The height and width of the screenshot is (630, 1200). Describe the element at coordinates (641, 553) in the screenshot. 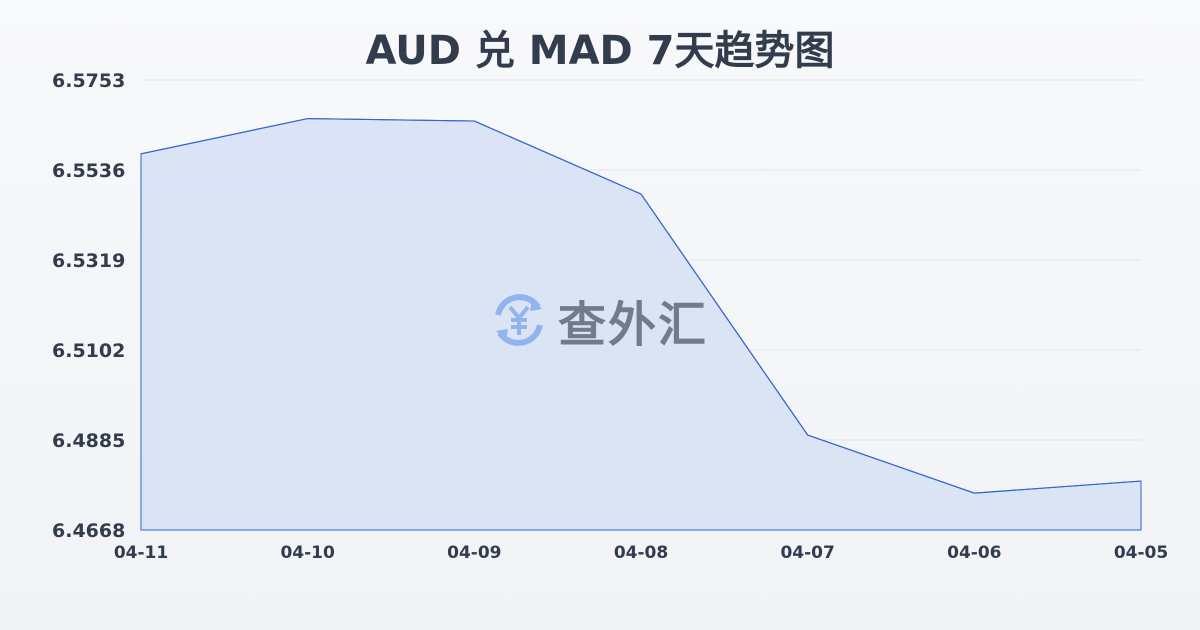

I see `x-tick-label: 04-08` at that location.